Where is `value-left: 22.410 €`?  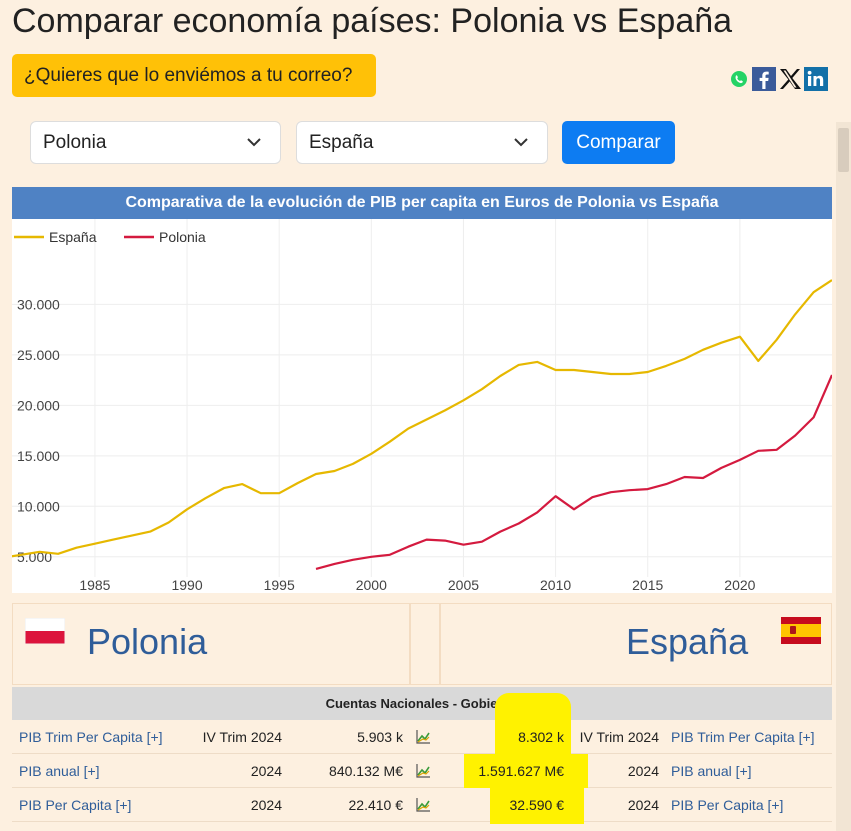
value-left: 22.410 € is located at coordinates (376, 805).